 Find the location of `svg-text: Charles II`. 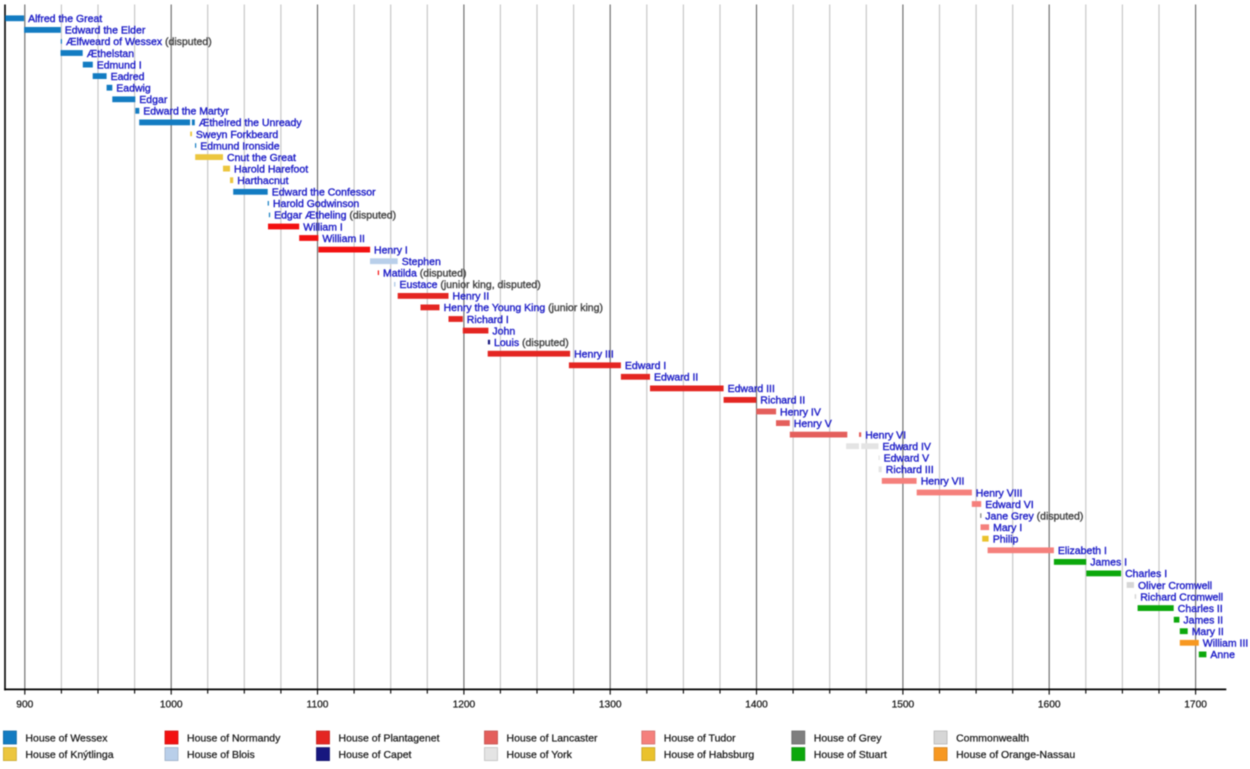

svg-text: Charles II is located at coordinates (1200, 609).